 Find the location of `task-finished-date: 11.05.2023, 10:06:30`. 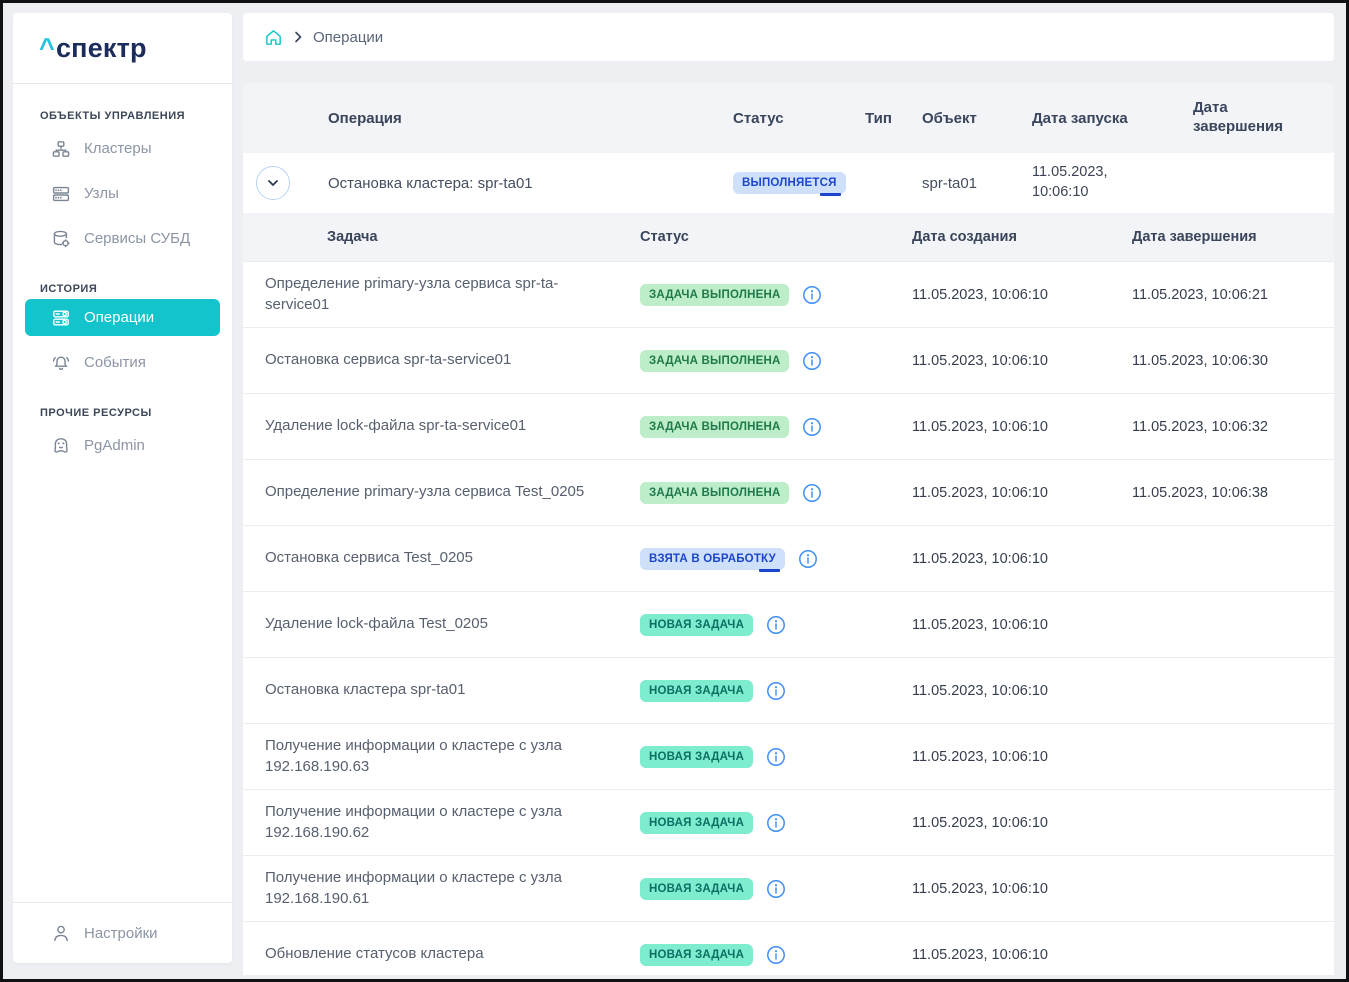

task-finished-date: 11.05.2023, 10:06:30 is located at coordinates (1200, 360).